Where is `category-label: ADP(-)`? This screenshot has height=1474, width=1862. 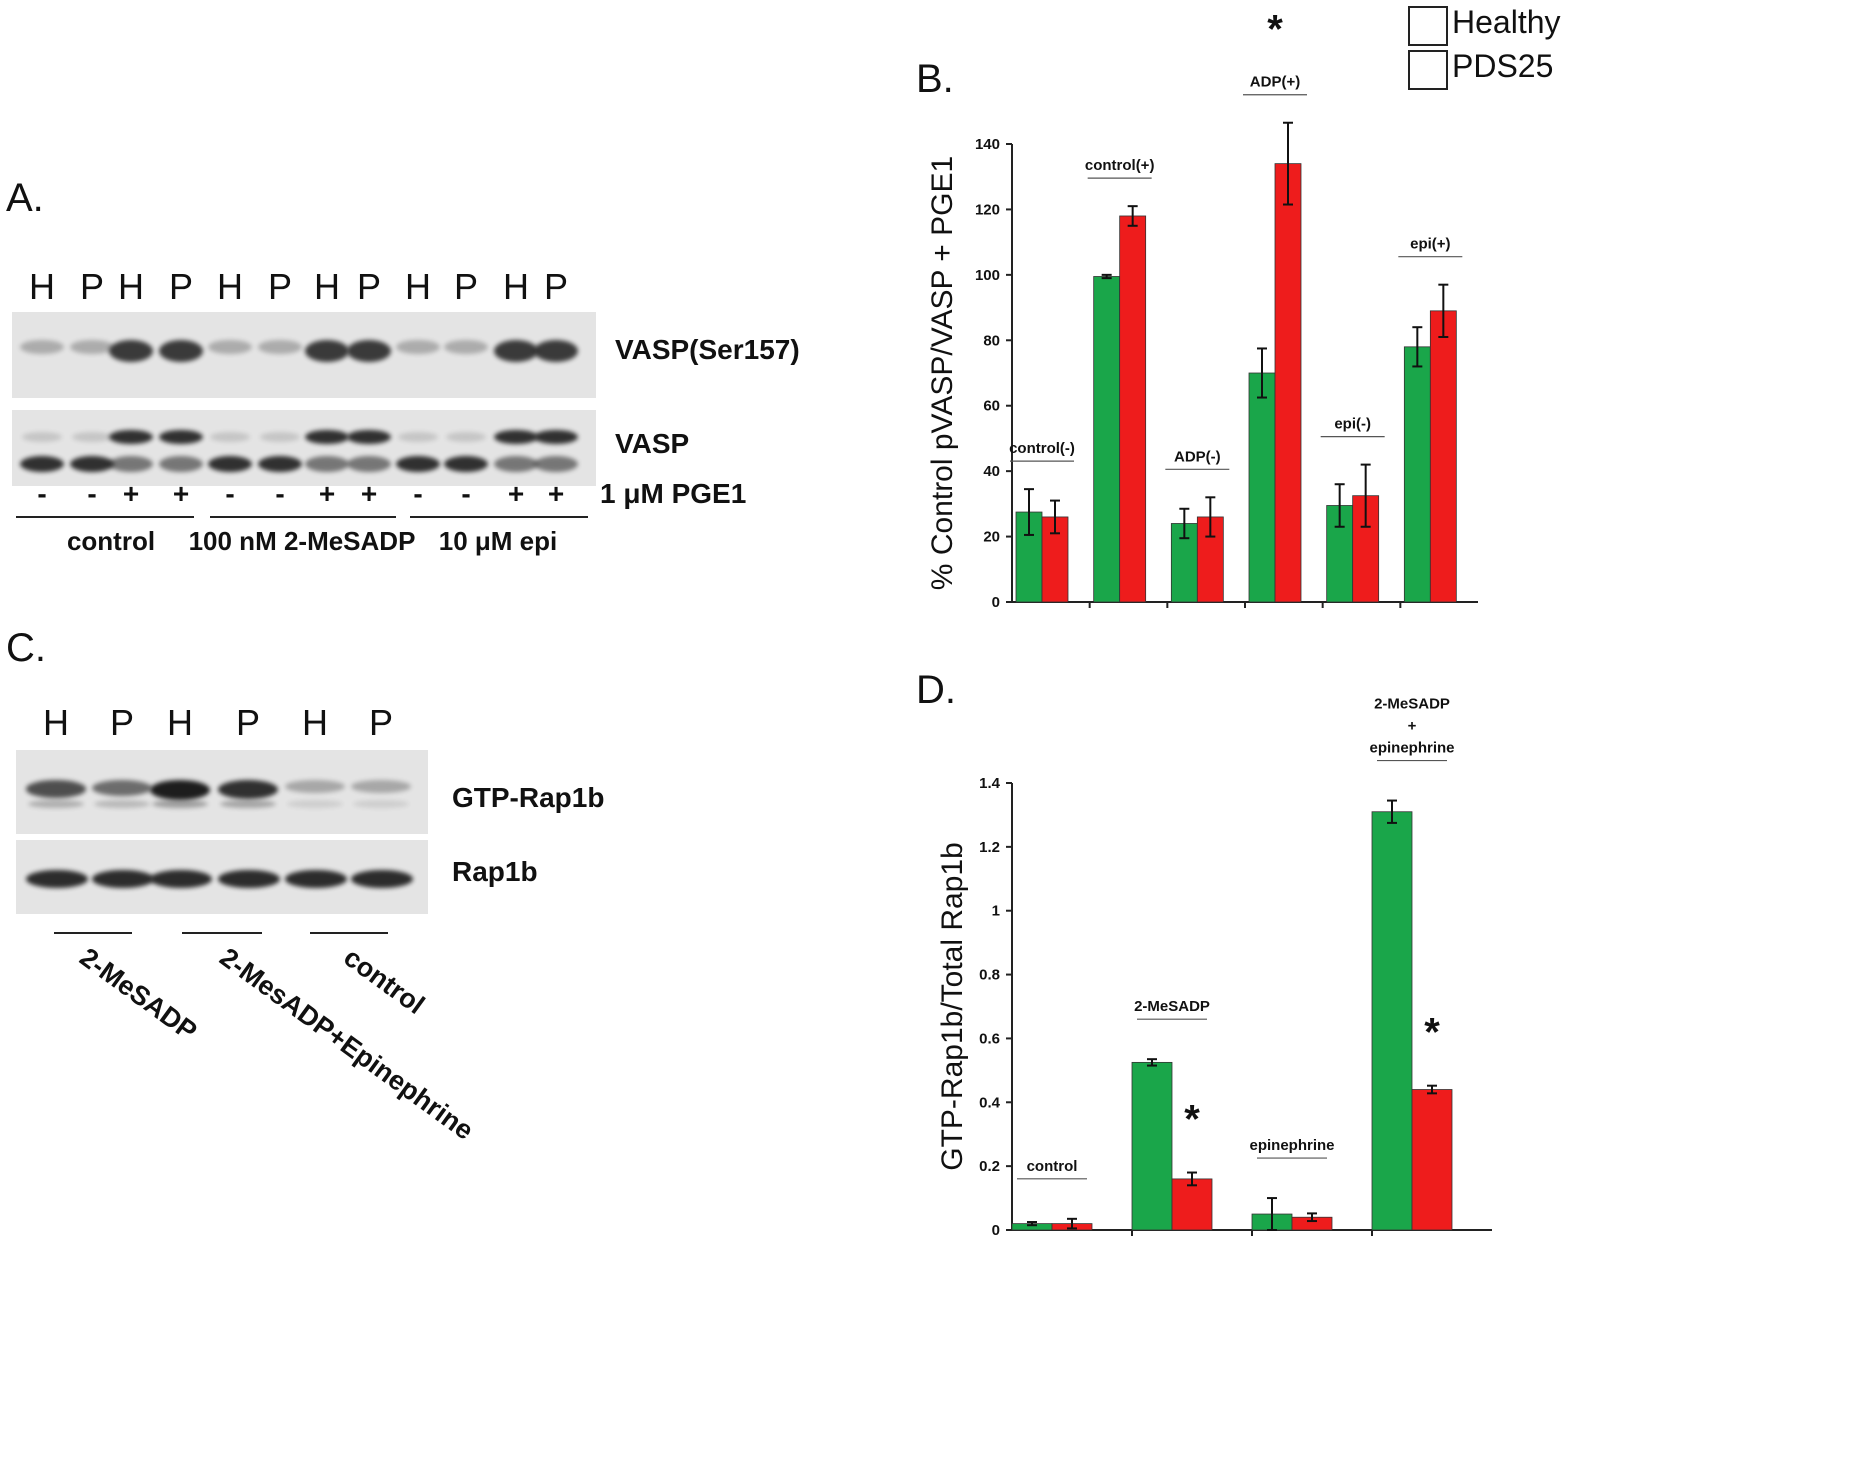 category-label: ADP(-) is located at coordinates (1197, 456).